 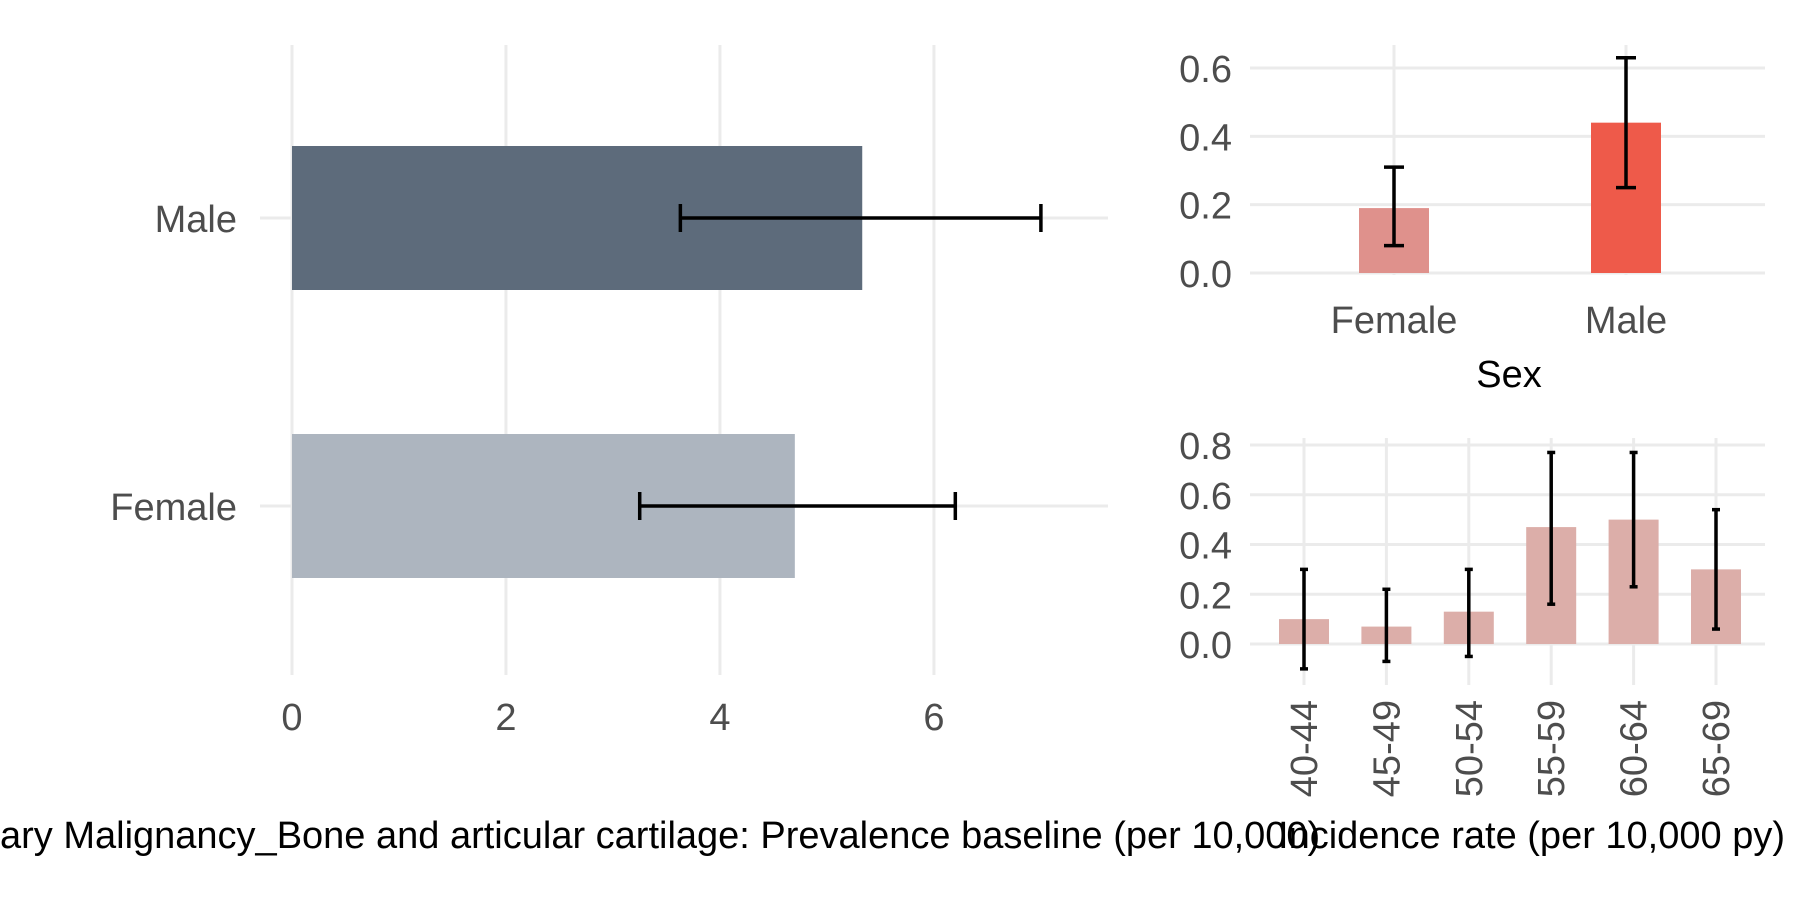 I want to click on x-tick-label: Male, so click(x=1626, y=321).